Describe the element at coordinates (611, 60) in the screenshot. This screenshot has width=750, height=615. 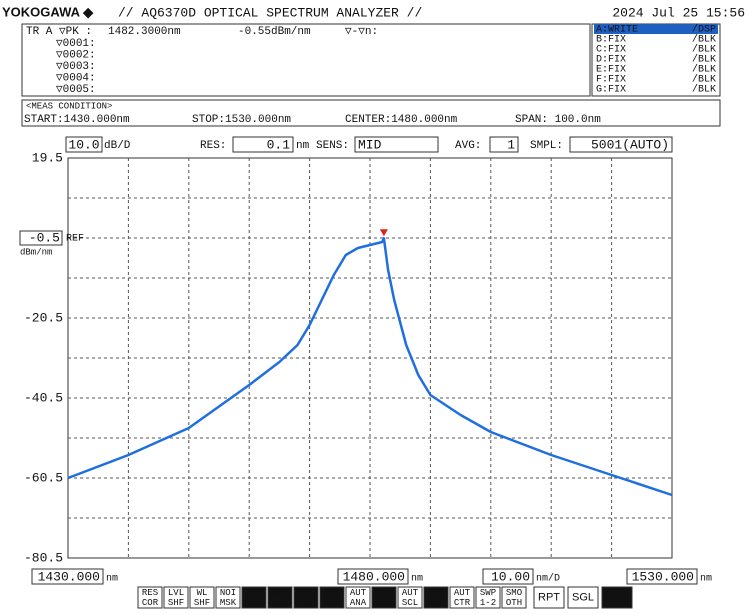
I see `trace-name: D:FIX` at that location.